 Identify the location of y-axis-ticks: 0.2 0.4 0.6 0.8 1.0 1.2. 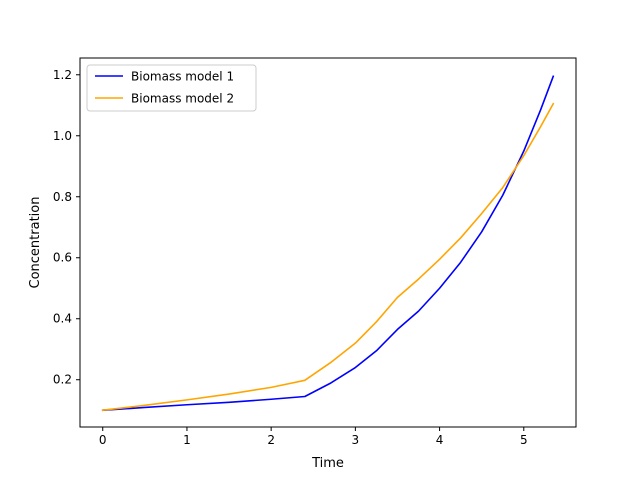
(66, 227).